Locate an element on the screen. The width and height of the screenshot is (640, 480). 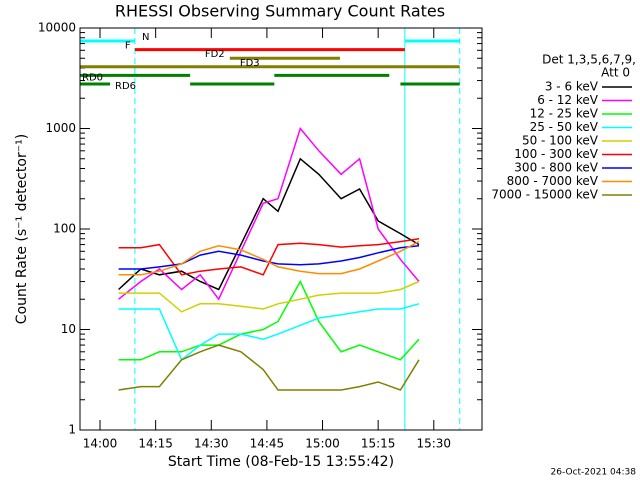
footer: 26-Oct-2021 04:38 is located at coordinates (594, 473).